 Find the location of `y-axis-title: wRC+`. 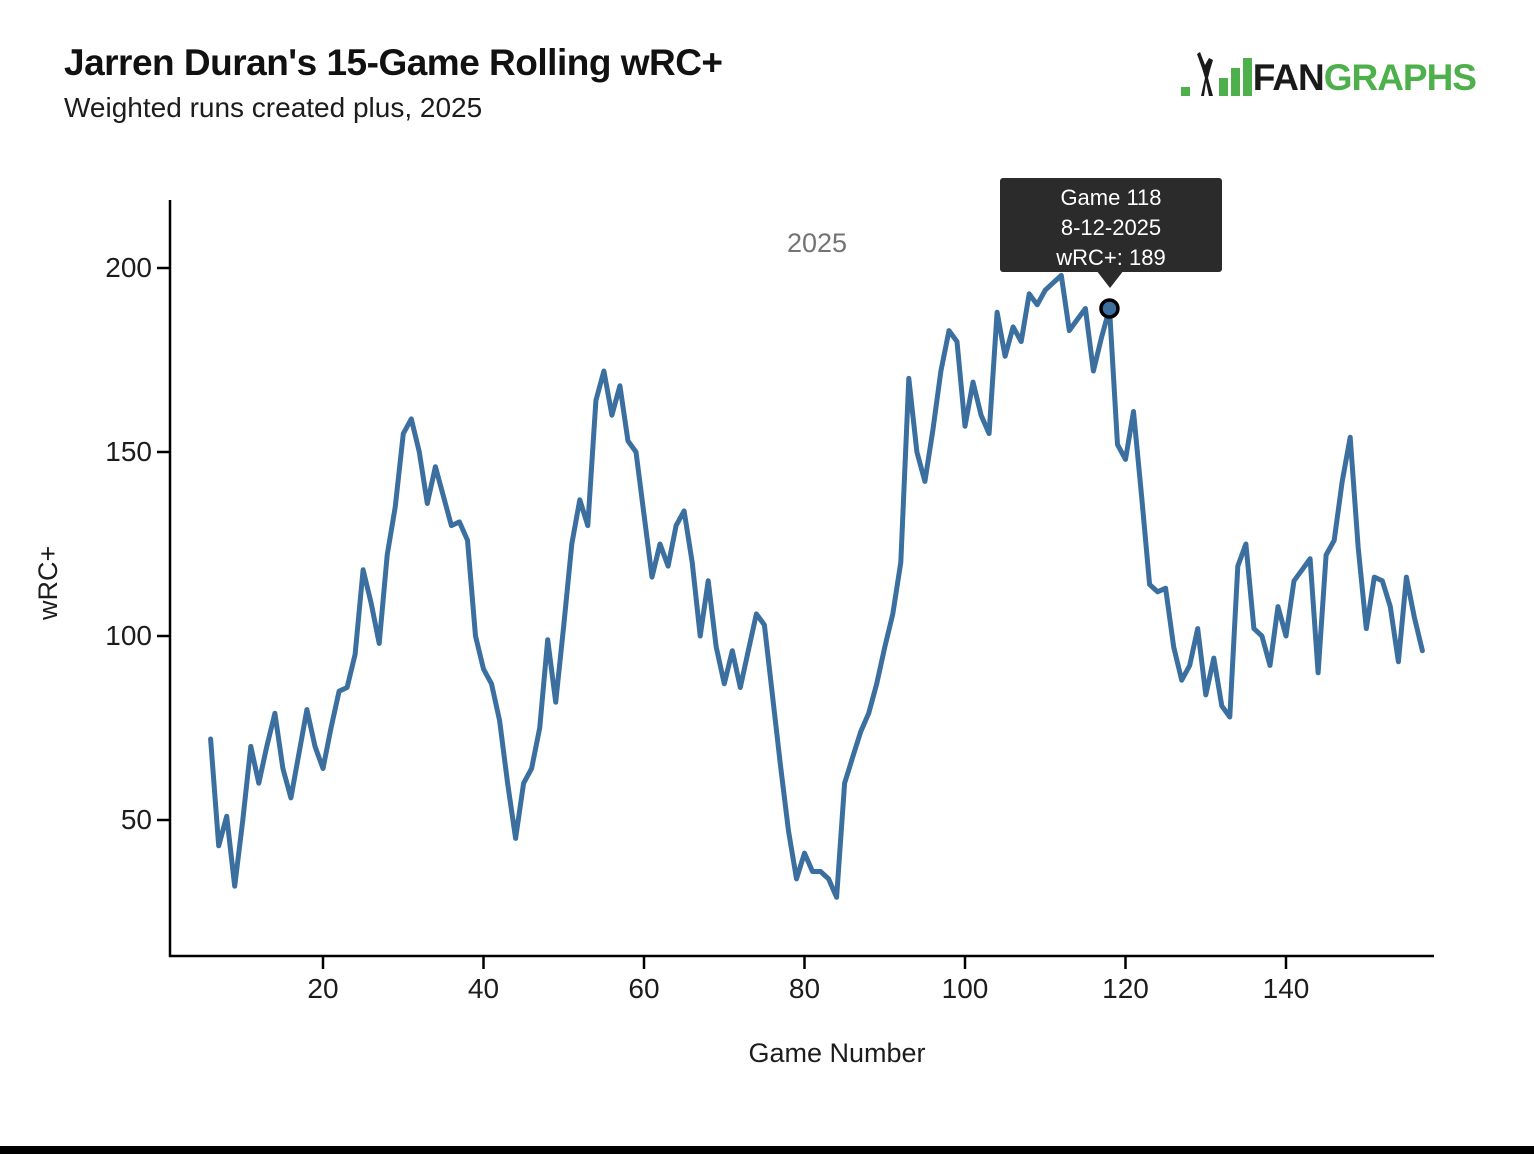

y-axis-title: wRC+ is located at coordinates (48, 582).